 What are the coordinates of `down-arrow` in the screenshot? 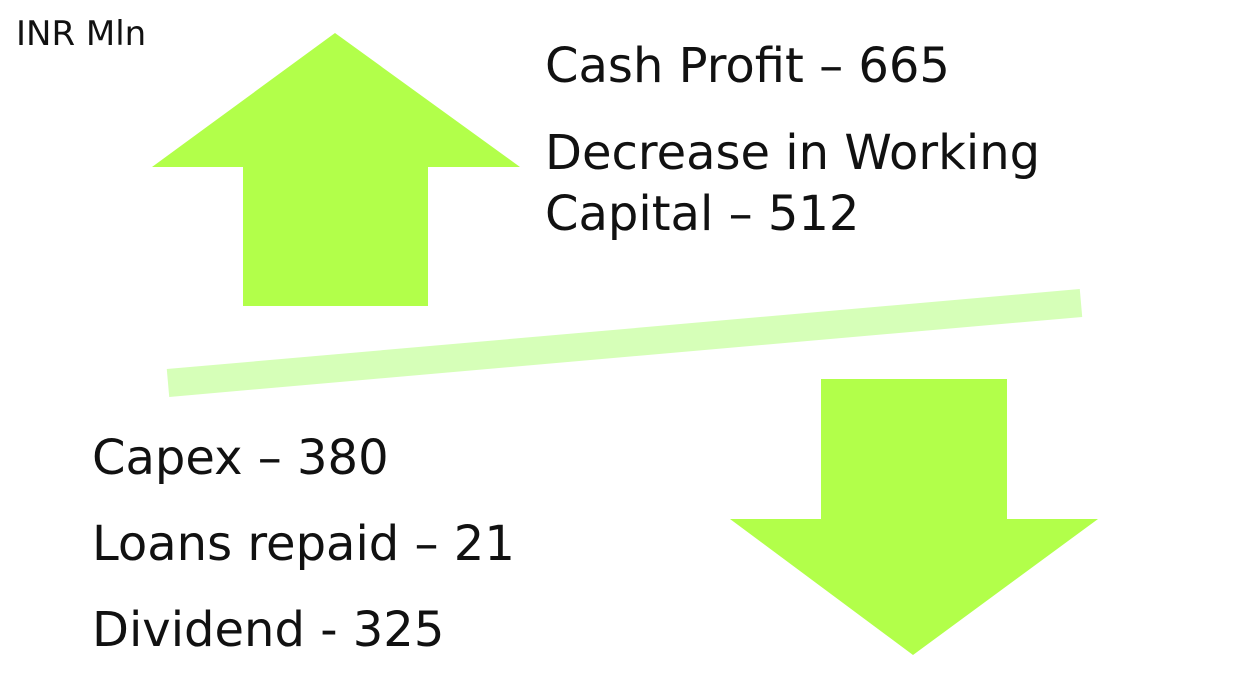 It's located at (914, 517).